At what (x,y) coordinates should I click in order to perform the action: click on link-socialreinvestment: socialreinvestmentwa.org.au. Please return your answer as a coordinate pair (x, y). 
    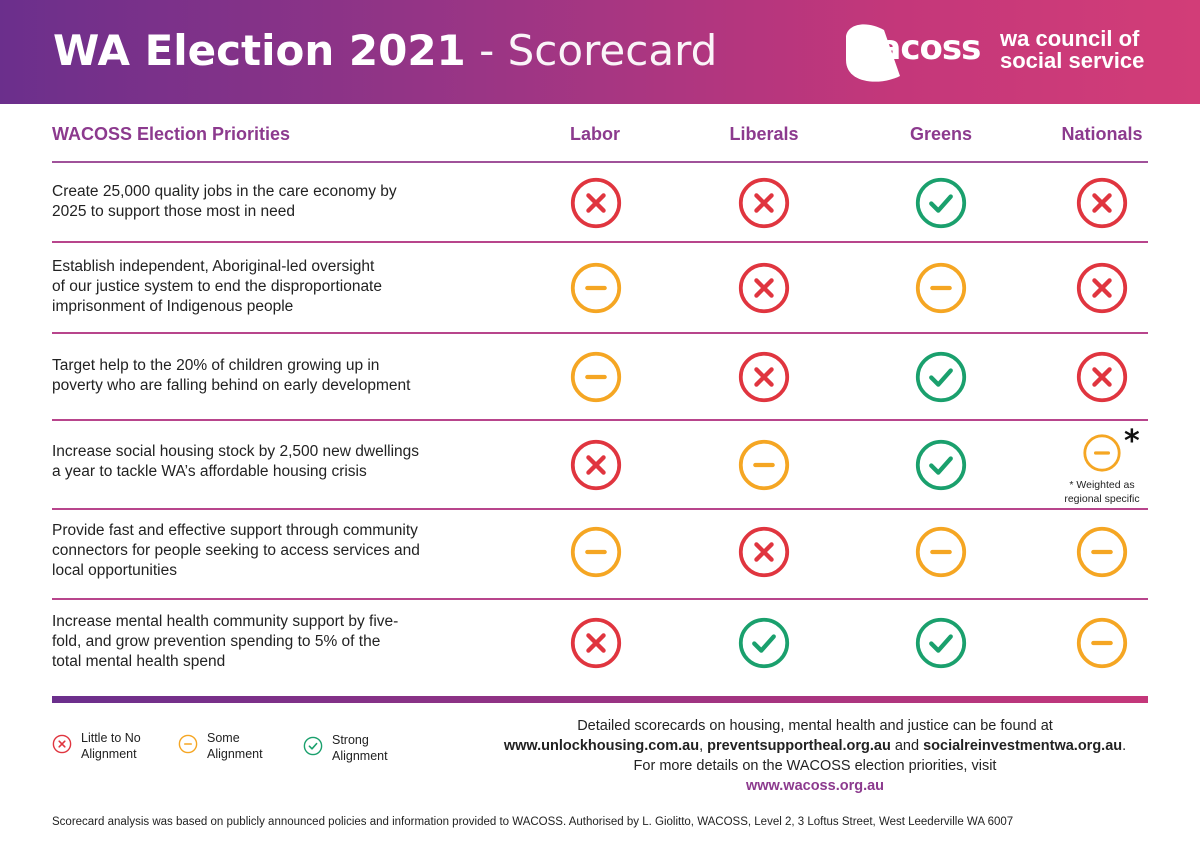
    Looking at the image, I should click on (1023, 746).